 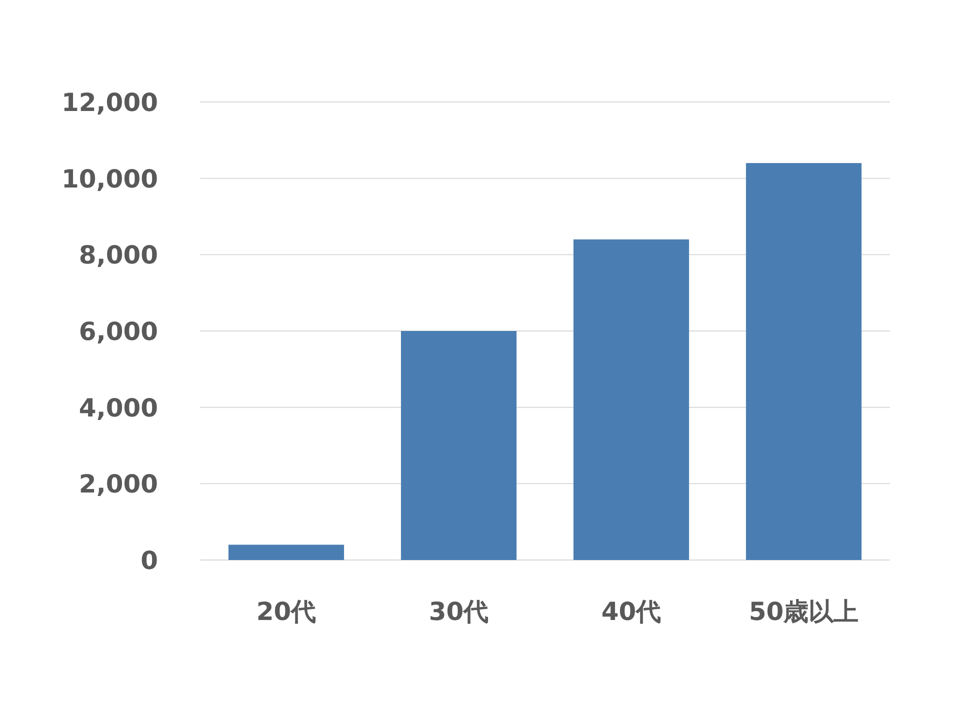 What do you see at coordinates (118, 407) in the screenshot?
I see `y-tick-label: 4,000` at bounding box center [118, 407].